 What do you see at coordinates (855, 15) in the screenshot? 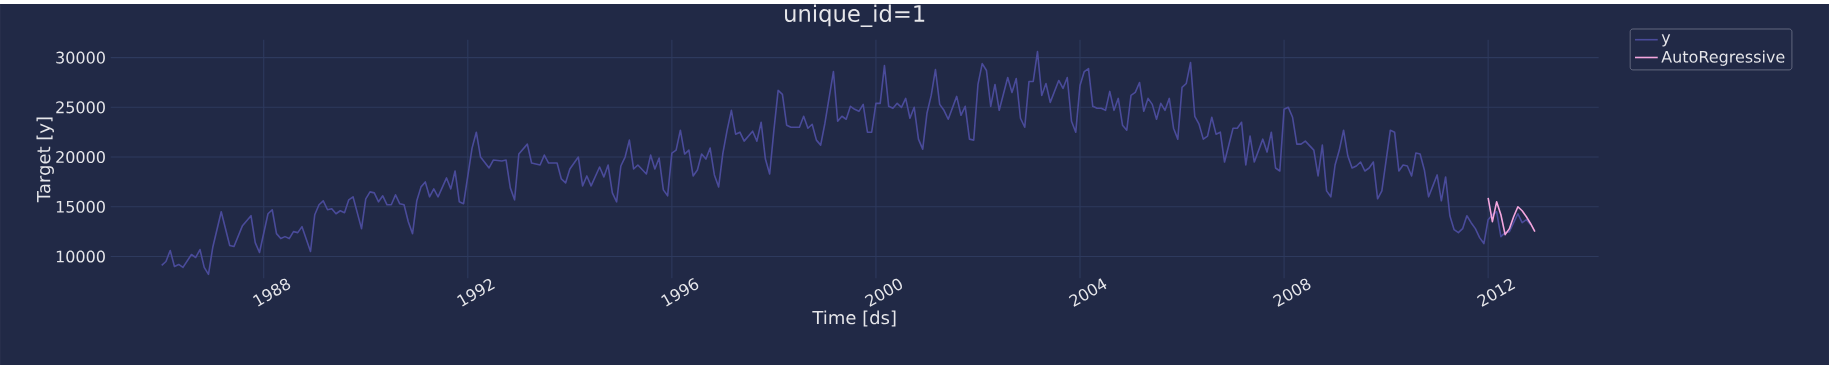
I see `chart-title: unique_id=1` at bounding box center [855, 15].